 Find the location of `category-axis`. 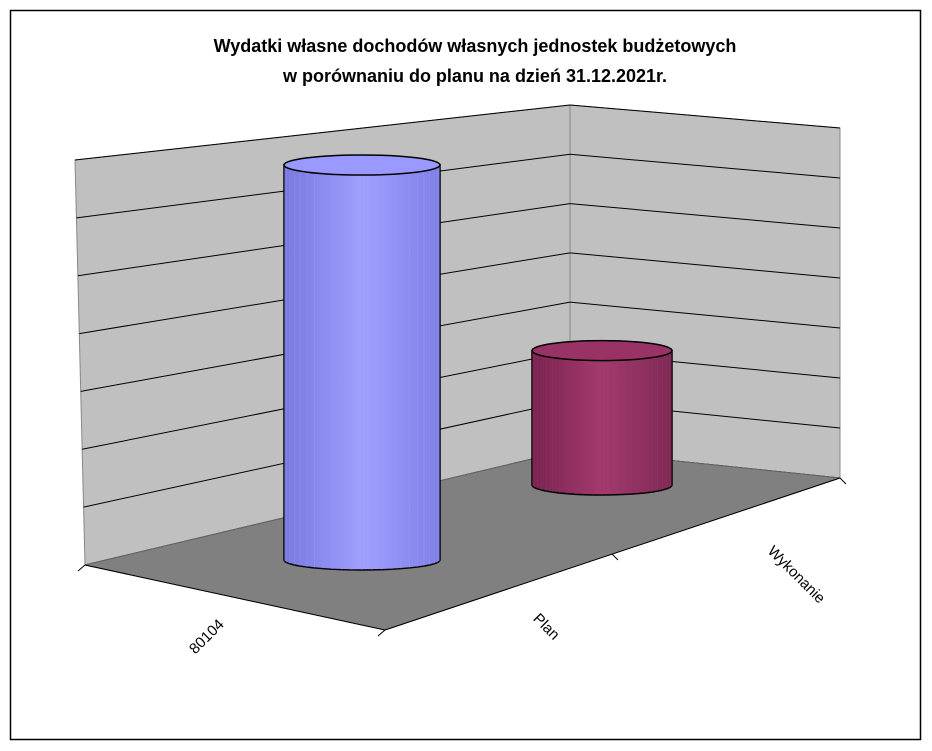

category-axis is located at coordinates (235, 597).